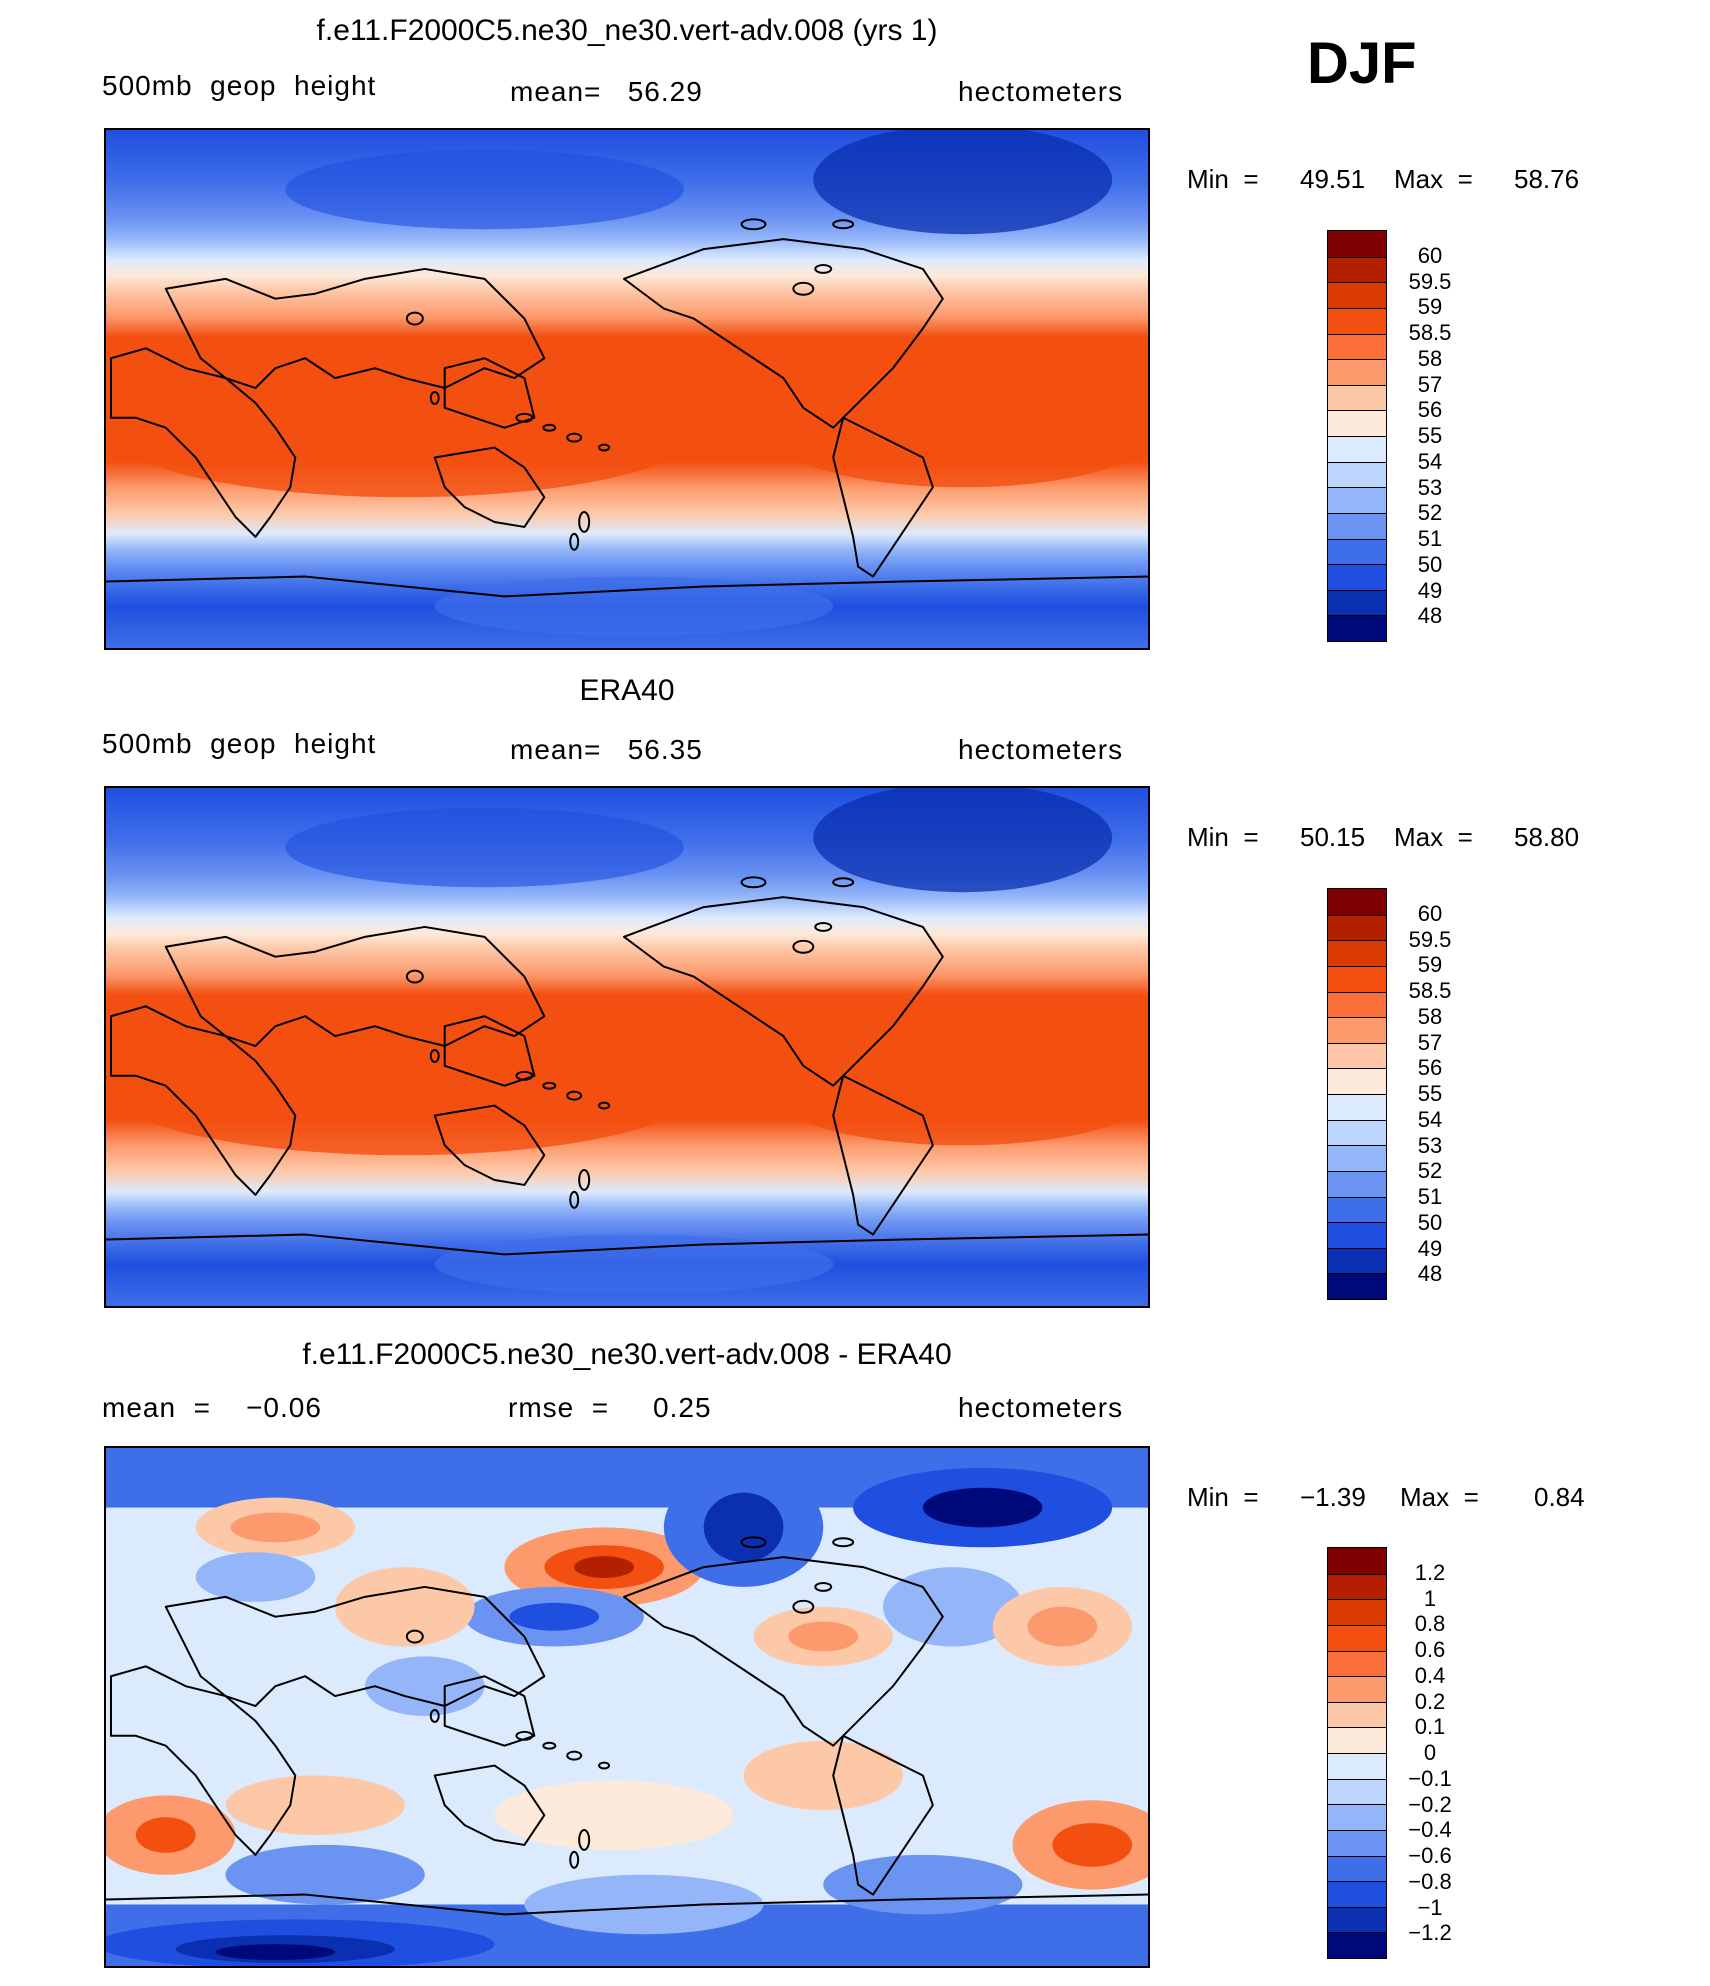 Image resolution: width=1710 pixels, height=1986 pixels. Describe the element at coordinates (1430, 913) in the screenshot. I see `colorbar-tick-label: 60` at that location.